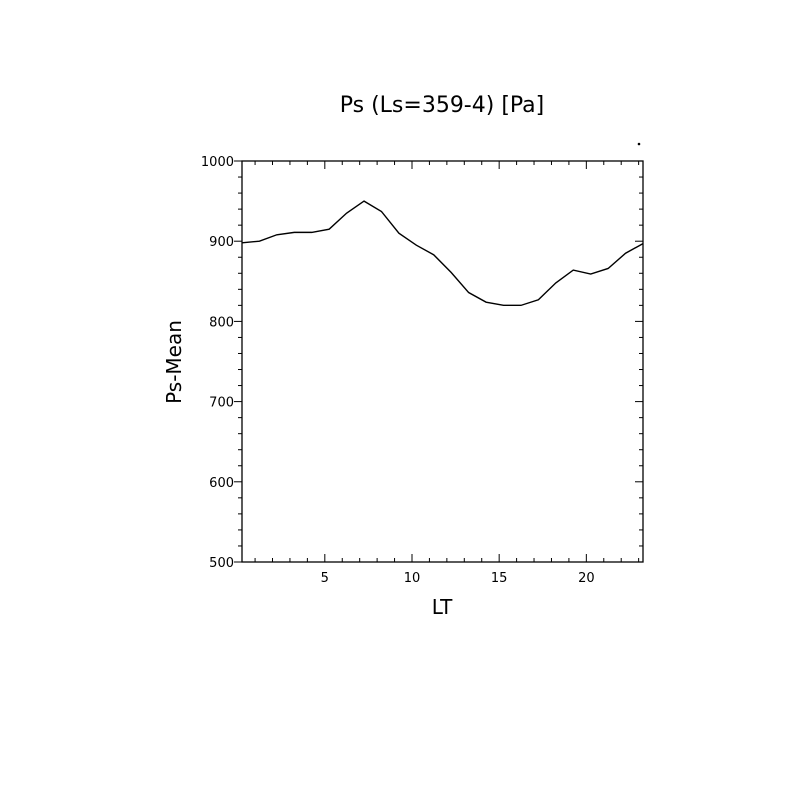  What do you see at coordinates (325, 578) in the screenshot?
I see `x-tick-label: 5` at bounding box center [325, 578].